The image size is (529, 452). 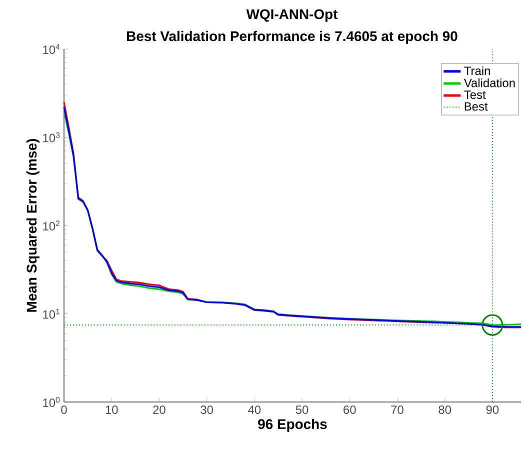 What do you see at coordinates (206, 410) in the screenshot?
I see `x-tick-label: 30` at bounding box center [206, 410].